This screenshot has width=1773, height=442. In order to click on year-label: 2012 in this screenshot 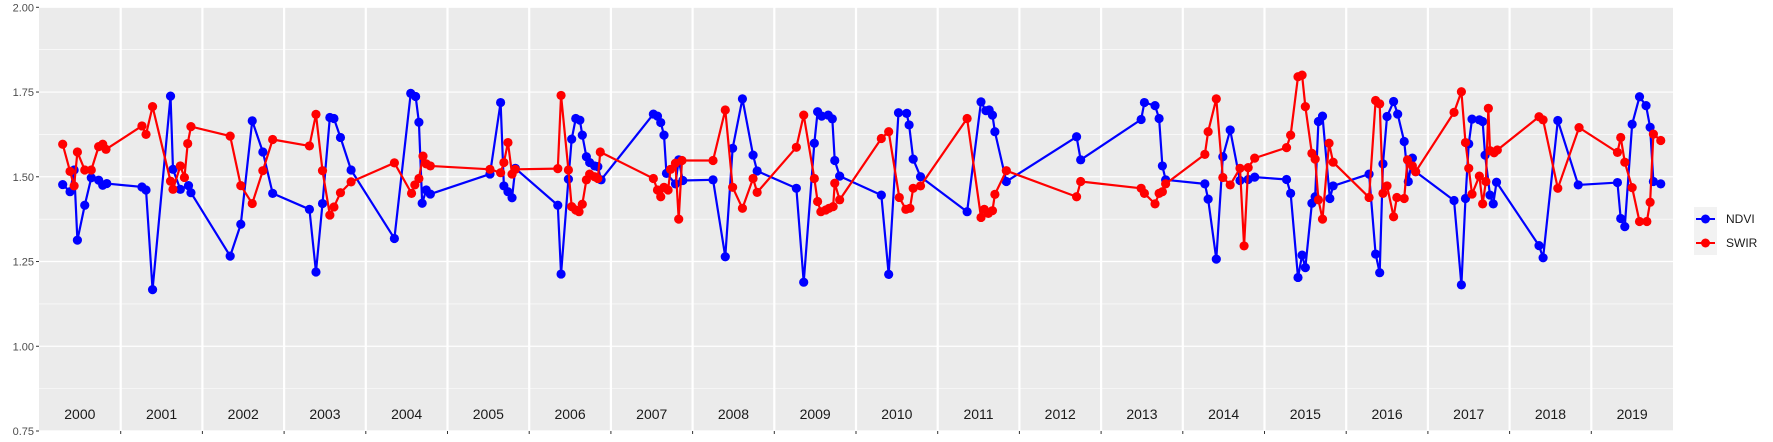, I will do `click(1060, 414)`.